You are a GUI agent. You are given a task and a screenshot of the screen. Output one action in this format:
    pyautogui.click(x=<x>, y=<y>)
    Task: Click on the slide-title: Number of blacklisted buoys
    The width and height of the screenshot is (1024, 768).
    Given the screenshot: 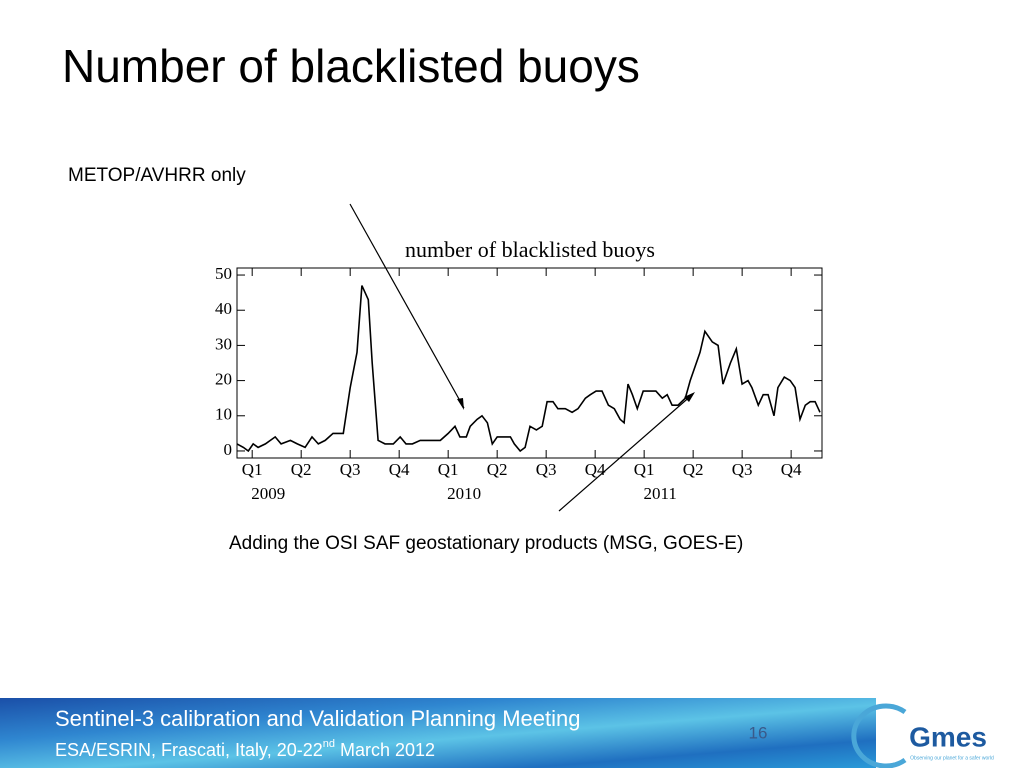 What is the action you would take?
    pyautogui.click(x=351, y=66)
    